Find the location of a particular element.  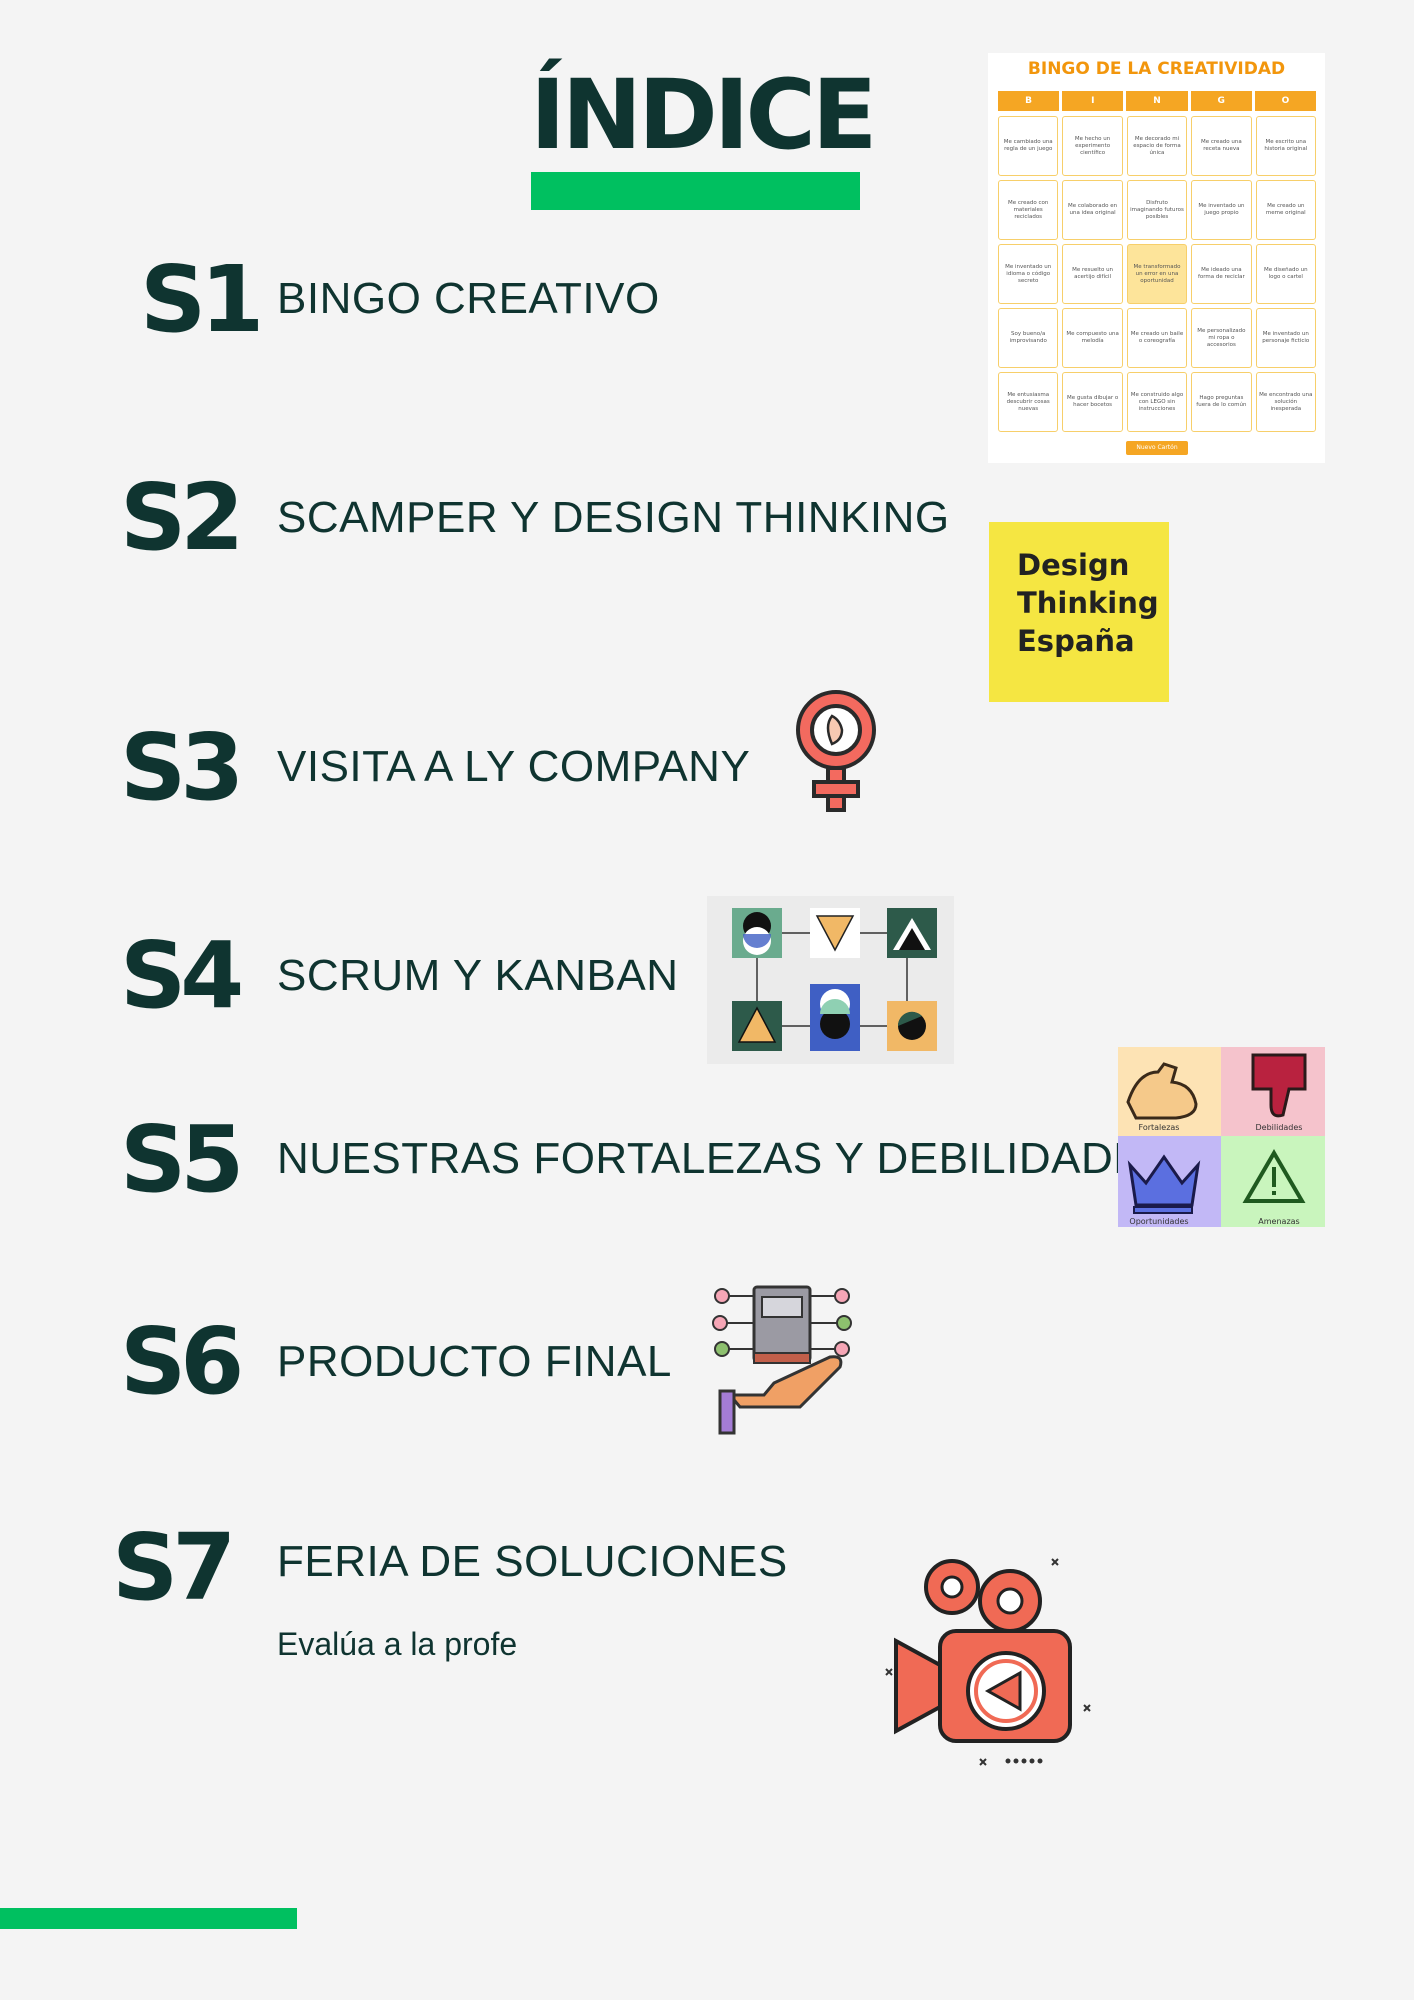

product-hand-icon is located at coordinates (782, 1360).